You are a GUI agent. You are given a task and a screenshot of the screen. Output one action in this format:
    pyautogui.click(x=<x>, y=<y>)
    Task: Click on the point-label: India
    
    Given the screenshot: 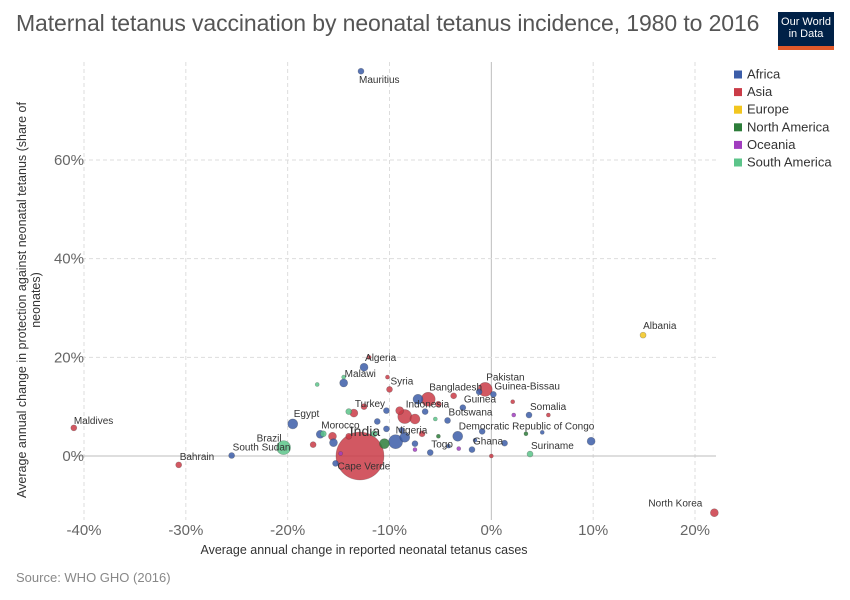 What is the action you would take?
    pyautogui.click(x=365, y=431)
    